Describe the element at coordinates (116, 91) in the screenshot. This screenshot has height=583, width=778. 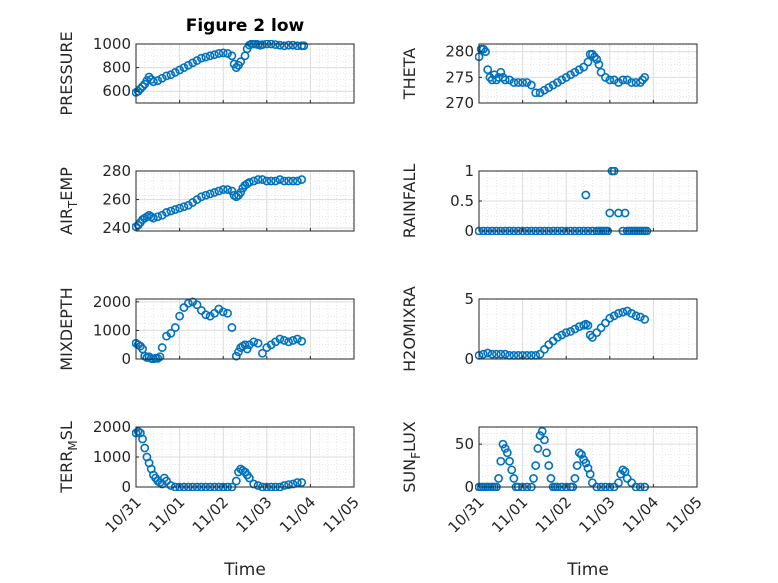
I see `y-tick-label: 600` at that location.